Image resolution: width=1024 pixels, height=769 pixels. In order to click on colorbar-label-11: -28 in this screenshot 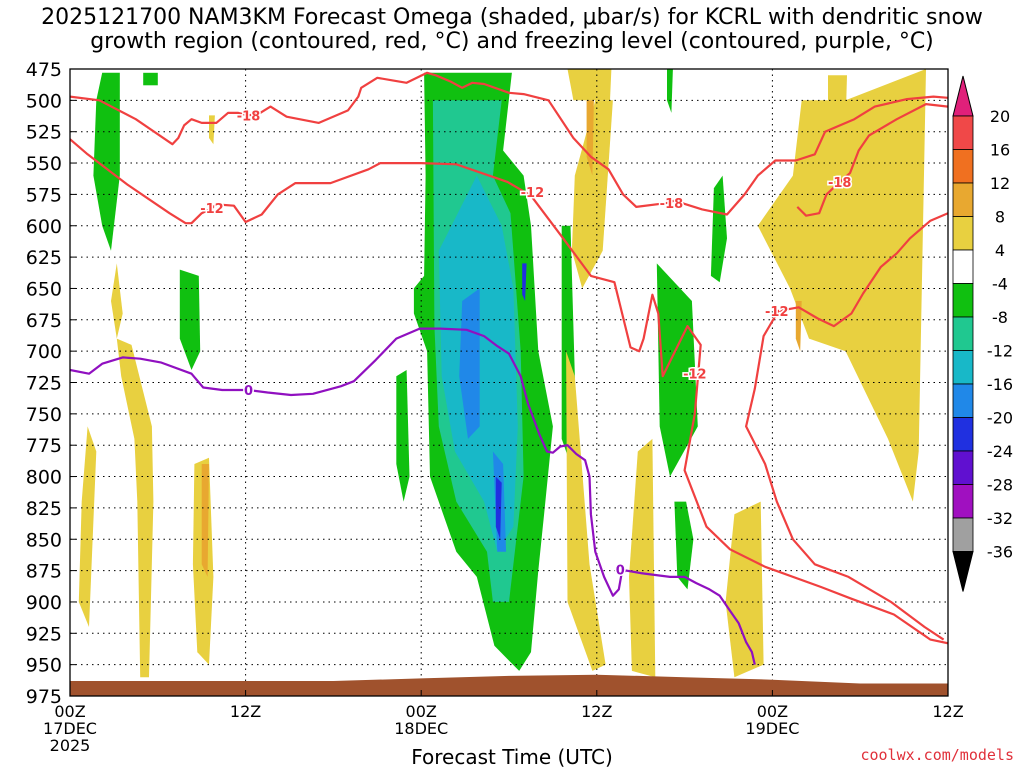, I will do `click(1000, 485)`.